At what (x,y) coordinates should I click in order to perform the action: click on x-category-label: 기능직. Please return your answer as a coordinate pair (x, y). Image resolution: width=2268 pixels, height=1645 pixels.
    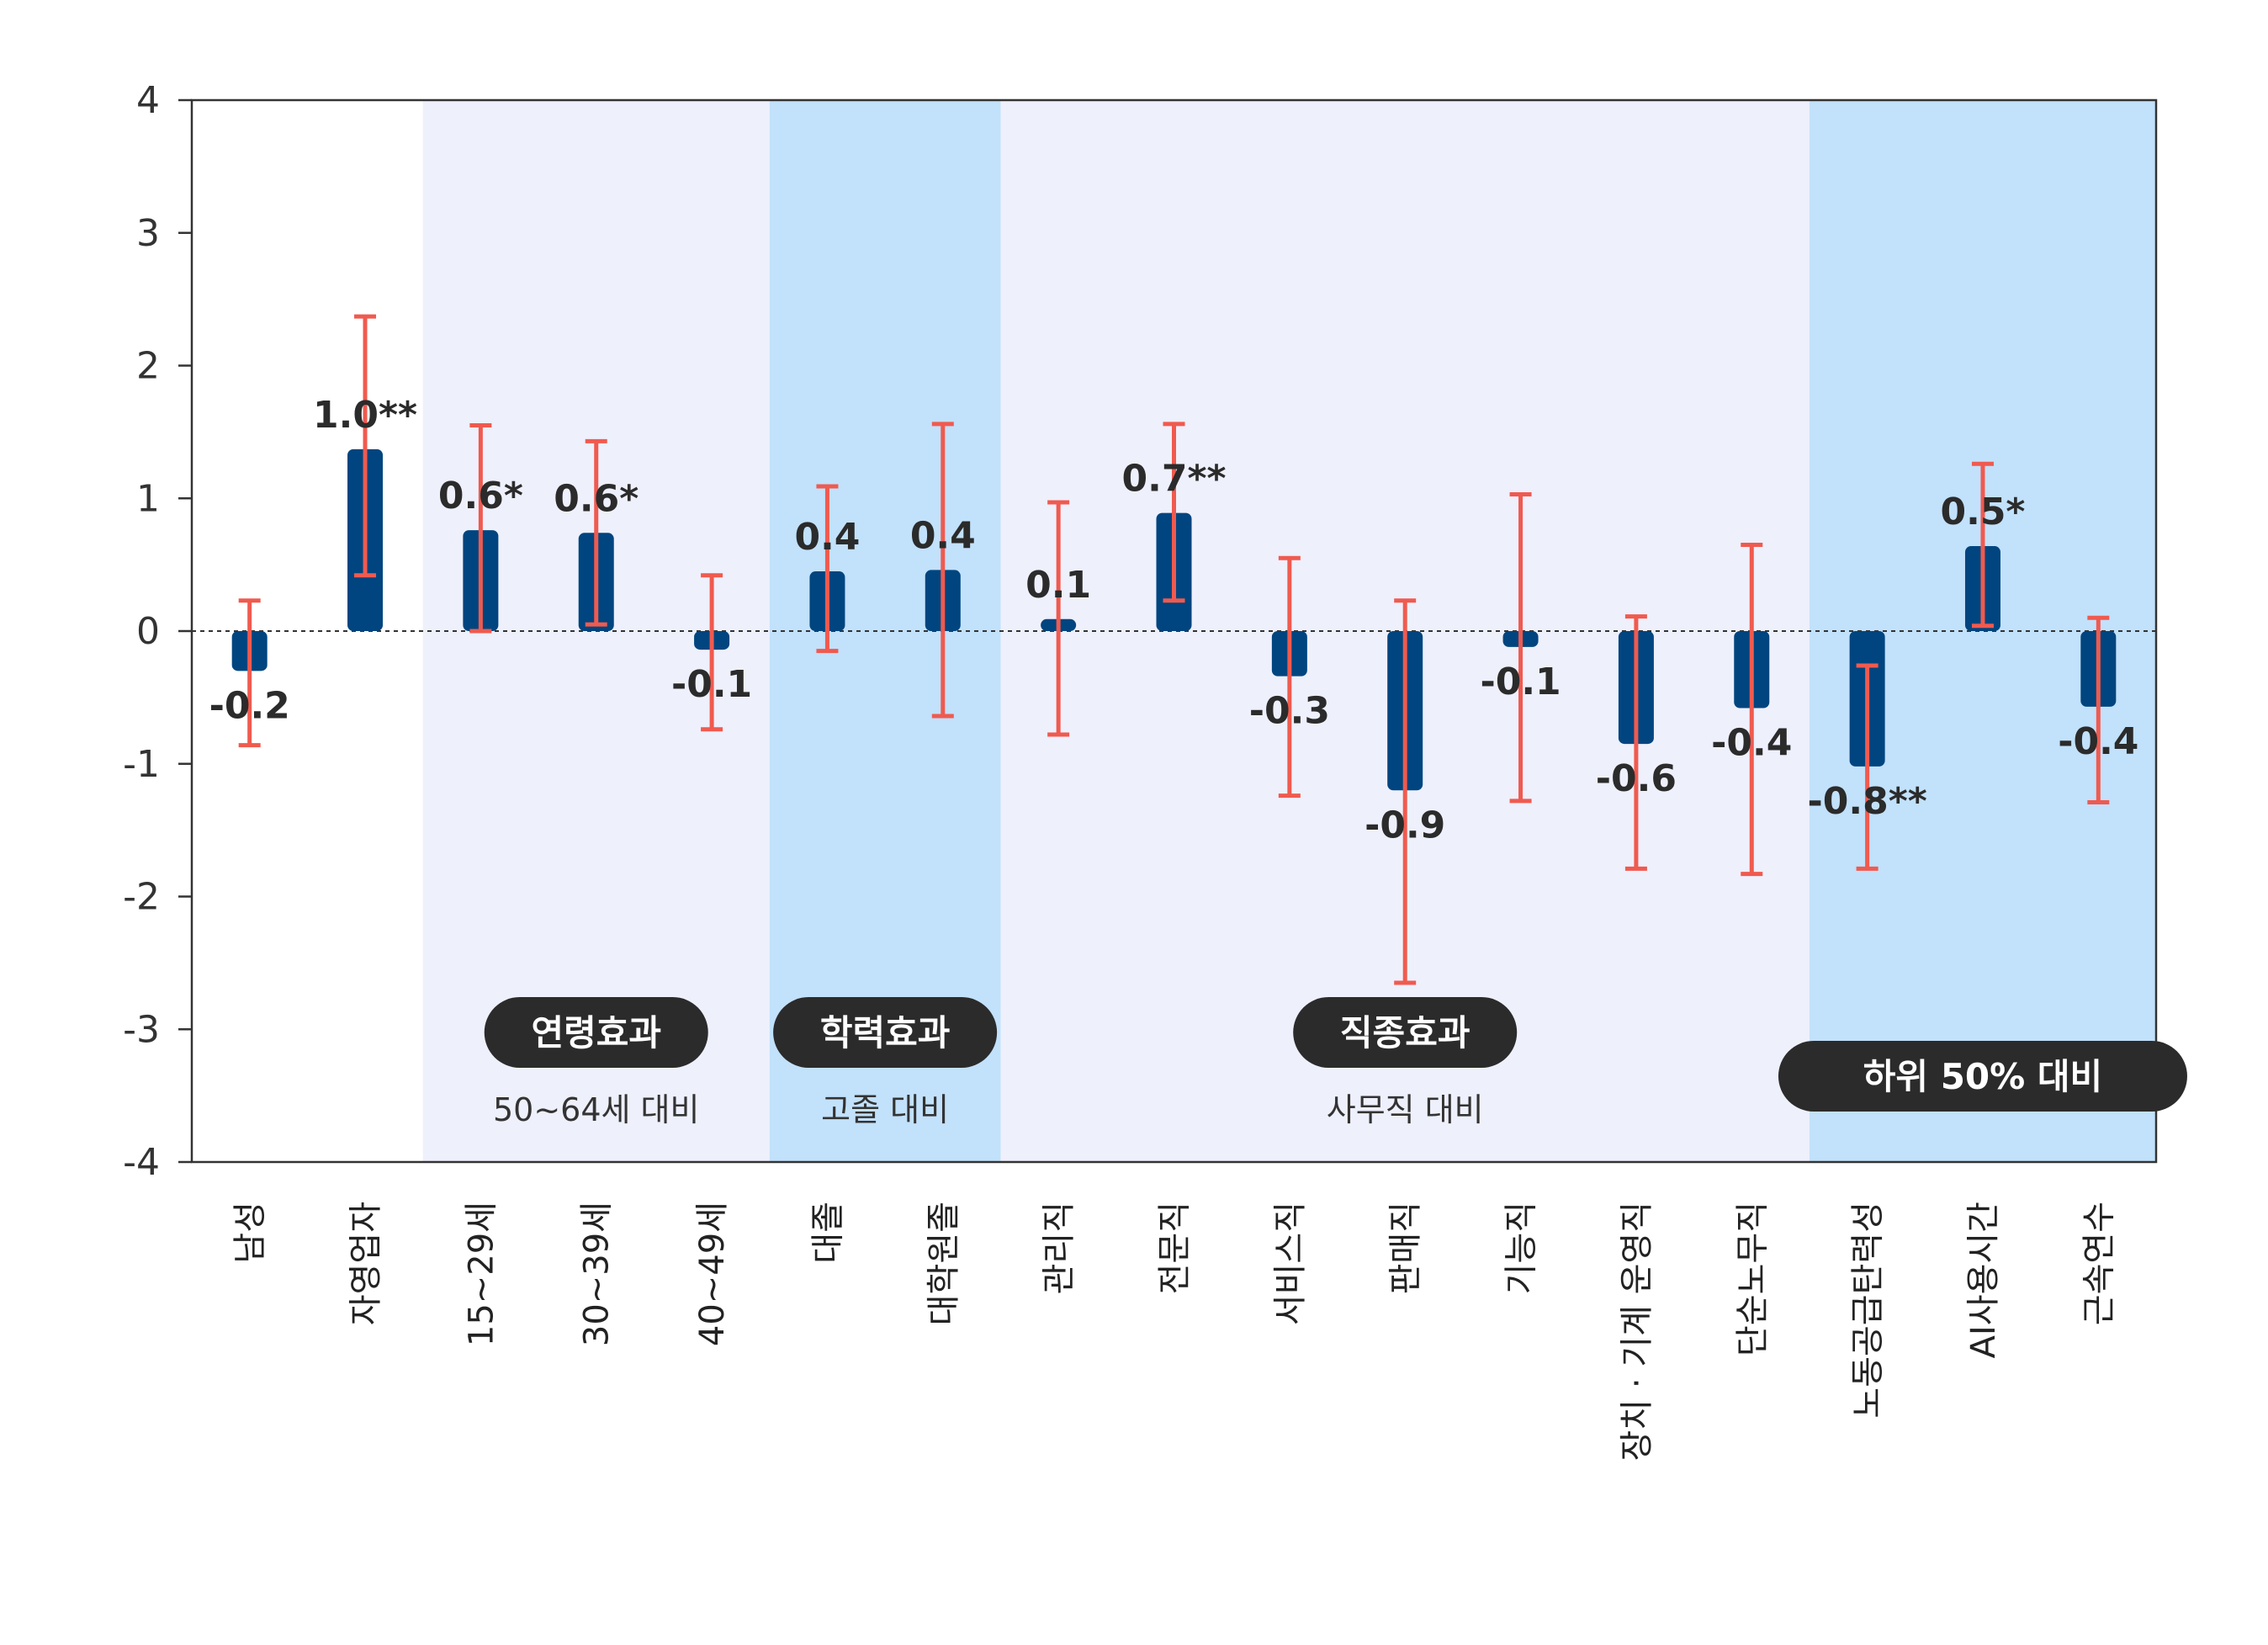
    Looking at the image, I should click on (1521, 1248).